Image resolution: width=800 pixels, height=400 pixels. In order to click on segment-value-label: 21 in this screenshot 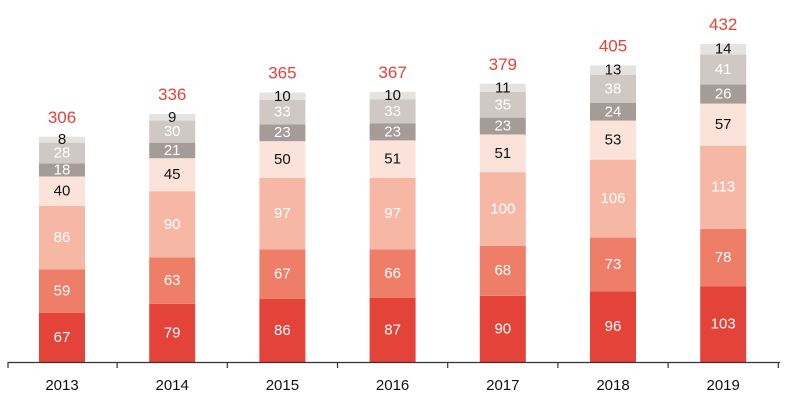, I will do `click(172, 150)`.